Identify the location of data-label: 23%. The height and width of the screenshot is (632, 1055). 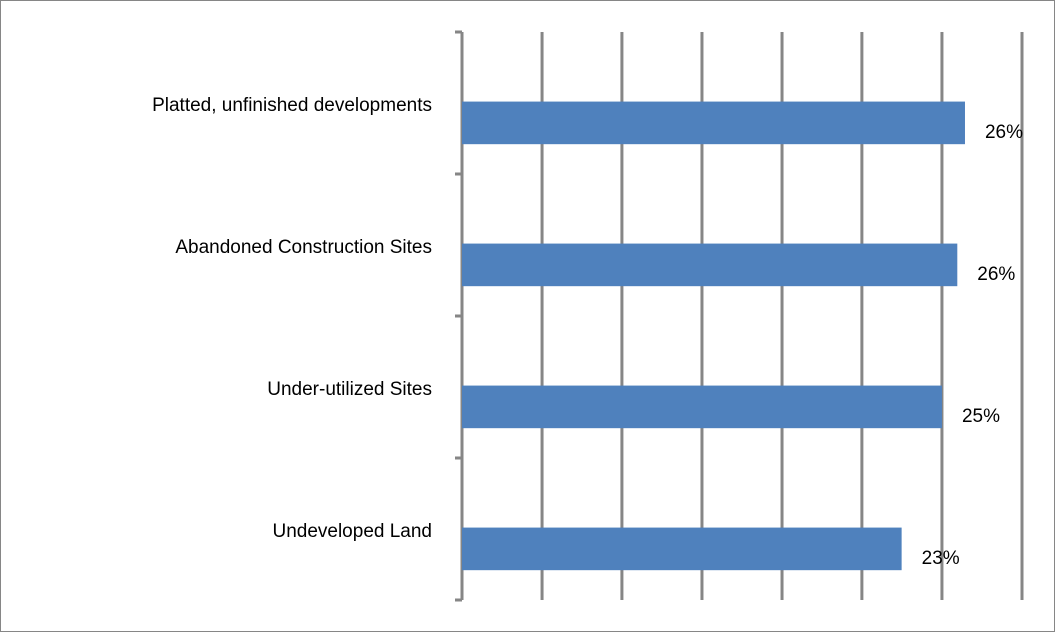
(941, 558).